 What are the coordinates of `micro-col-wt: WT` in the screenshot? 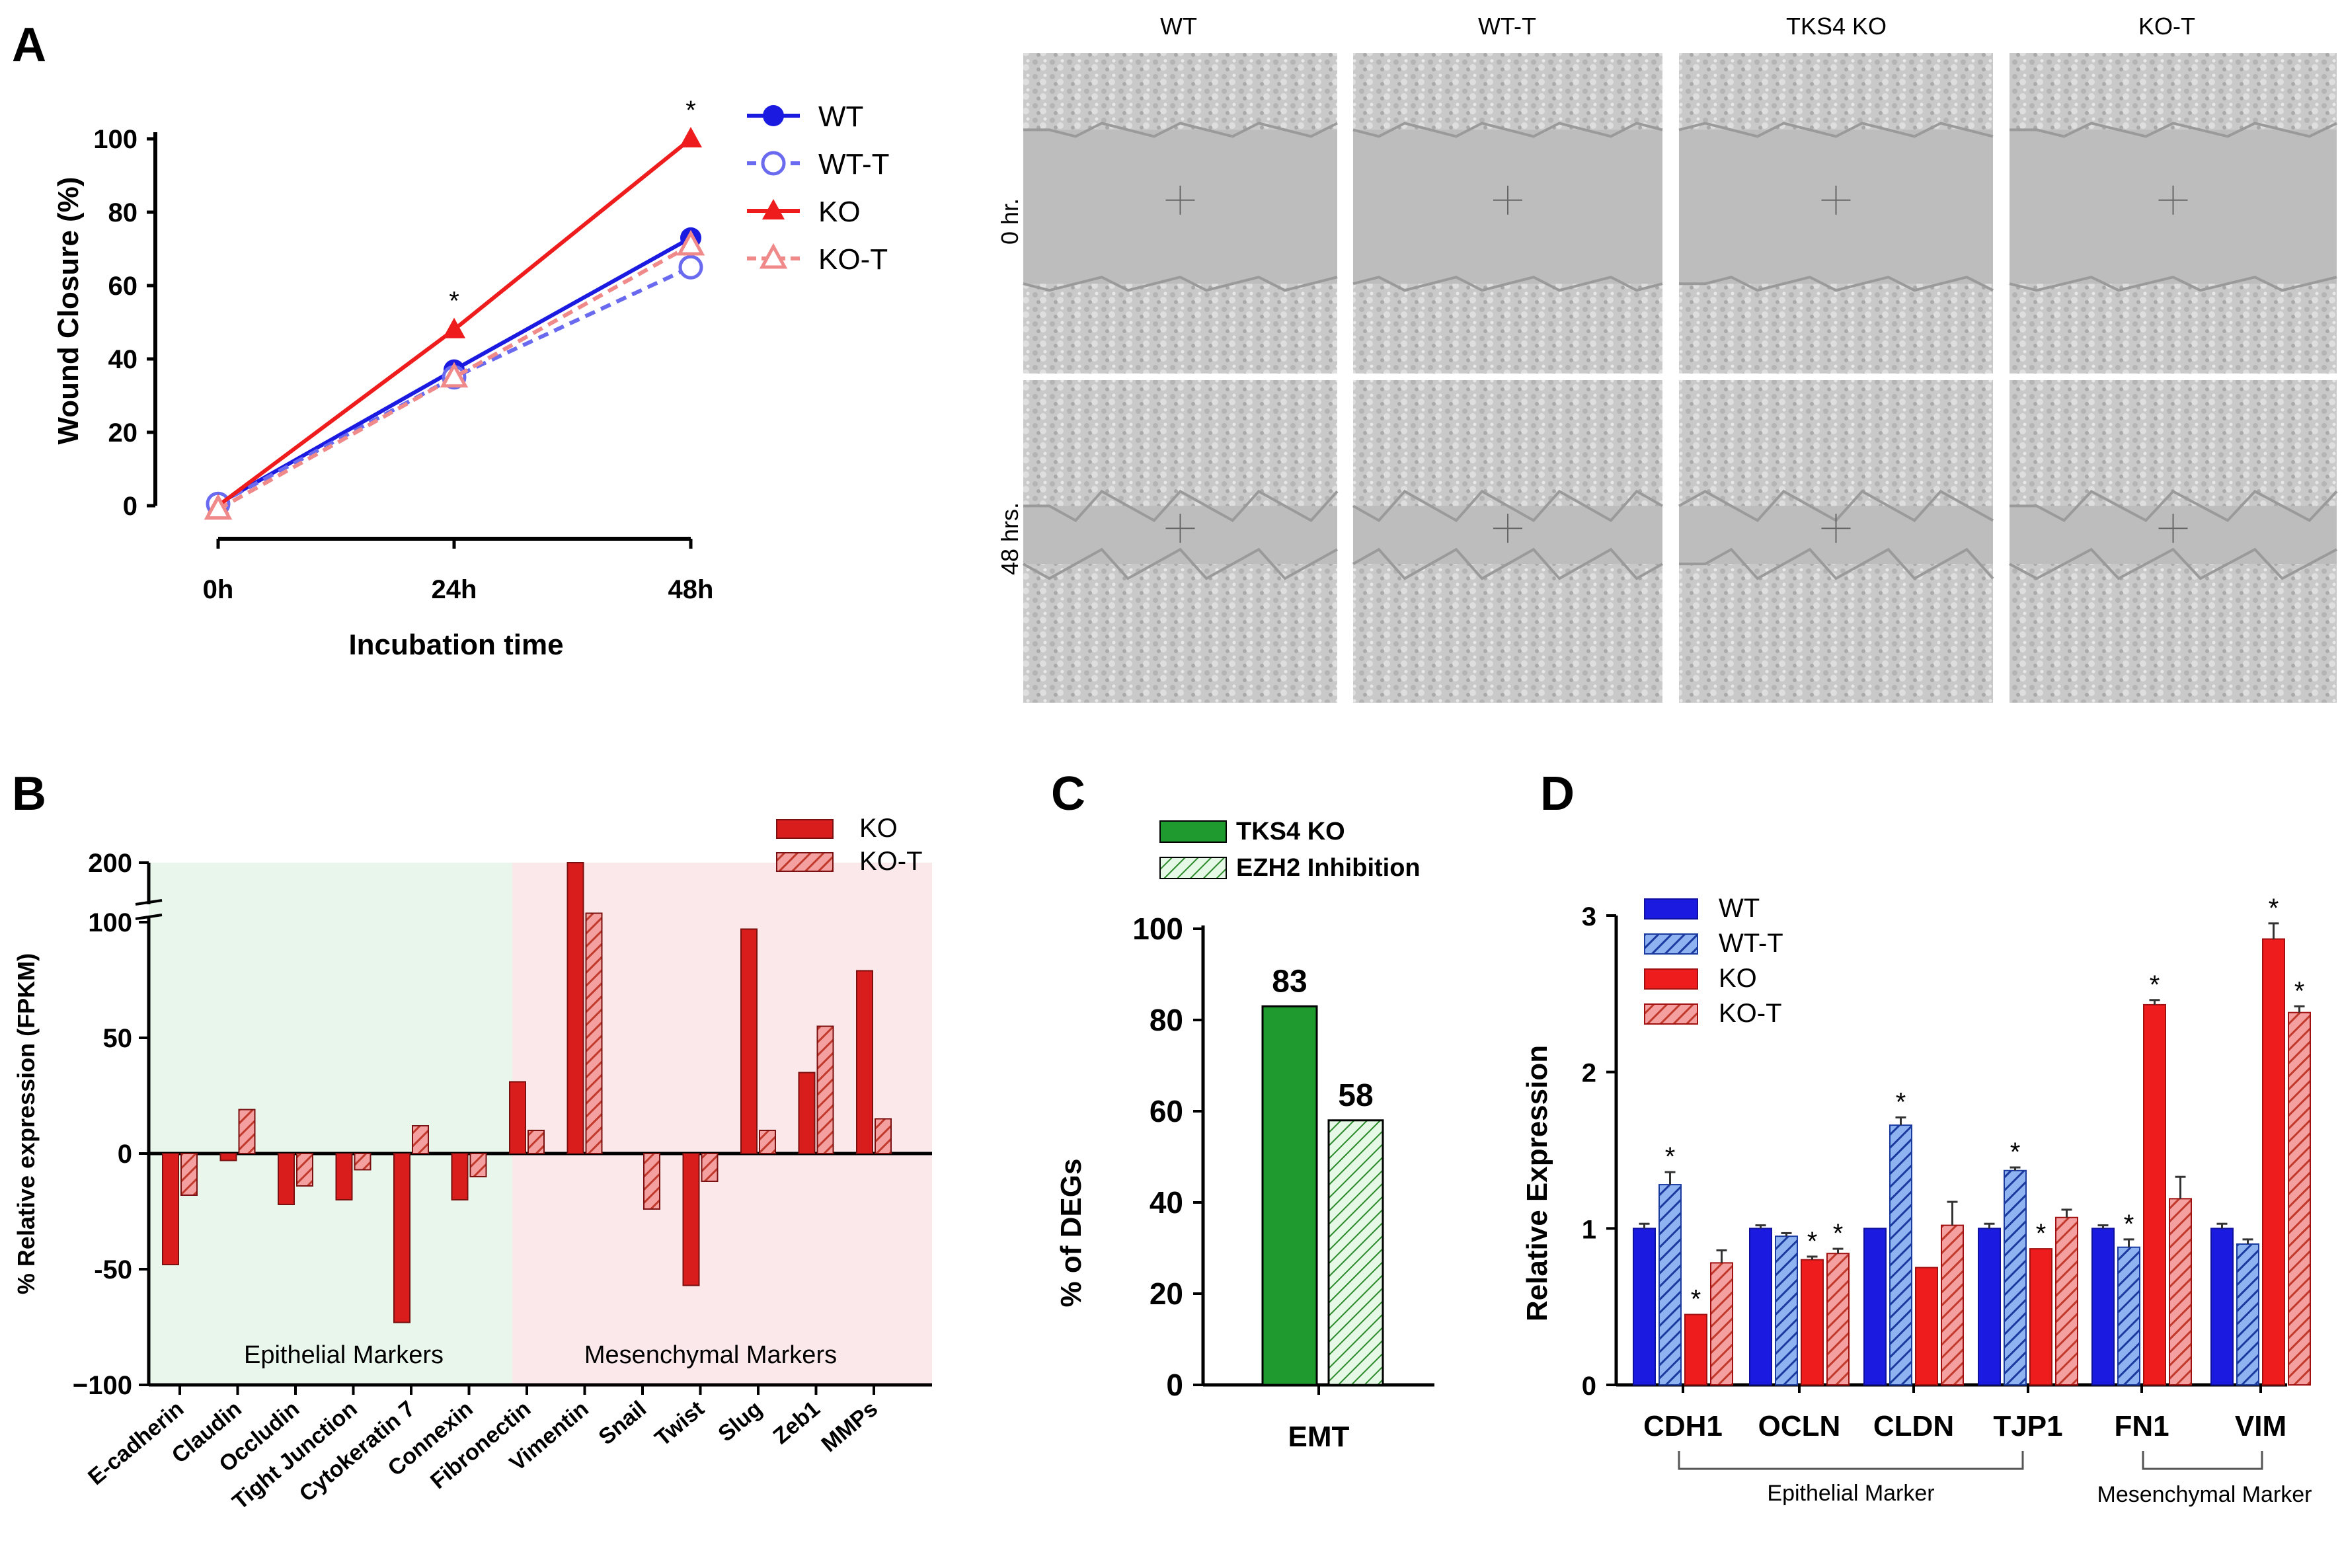 It's located at (1178, 26).